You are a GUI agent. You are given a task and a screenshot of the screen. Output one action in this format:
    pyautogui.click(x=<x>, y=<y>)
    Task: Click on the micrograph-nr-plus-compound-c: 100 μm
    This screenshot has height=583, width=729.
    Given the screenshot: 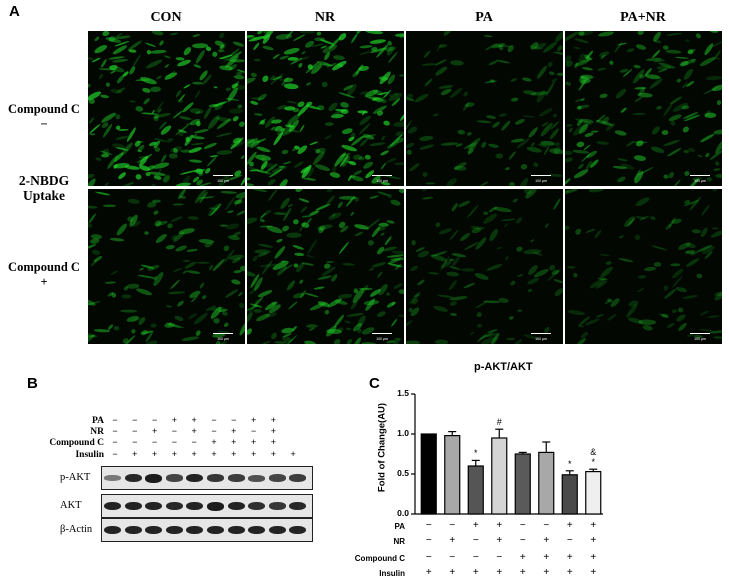 What is the action you would take?
    pyautogui.click(x=325, y=266)
    